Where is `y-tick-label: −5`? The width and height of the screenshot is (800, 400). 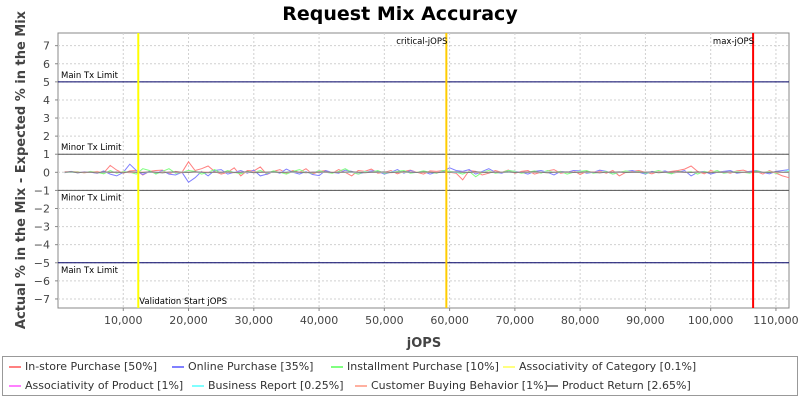
y-tick-label: −5 is located at coordinates (42, 263).